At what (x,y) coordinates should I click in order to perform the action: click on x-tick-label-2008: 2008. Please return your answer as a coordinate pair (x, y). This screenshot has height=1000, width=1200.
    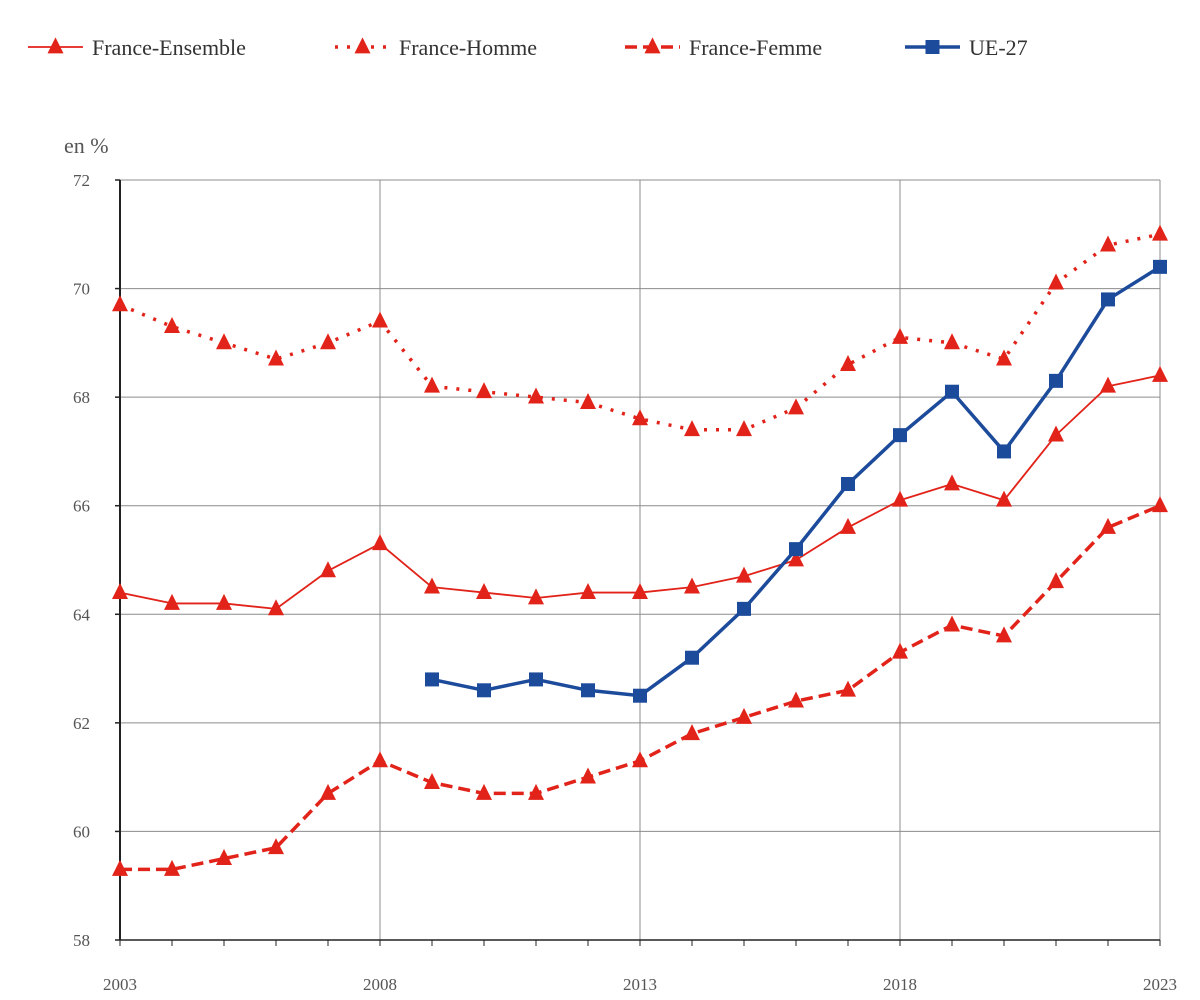
    Looking at the image, I should click on (380, 984).